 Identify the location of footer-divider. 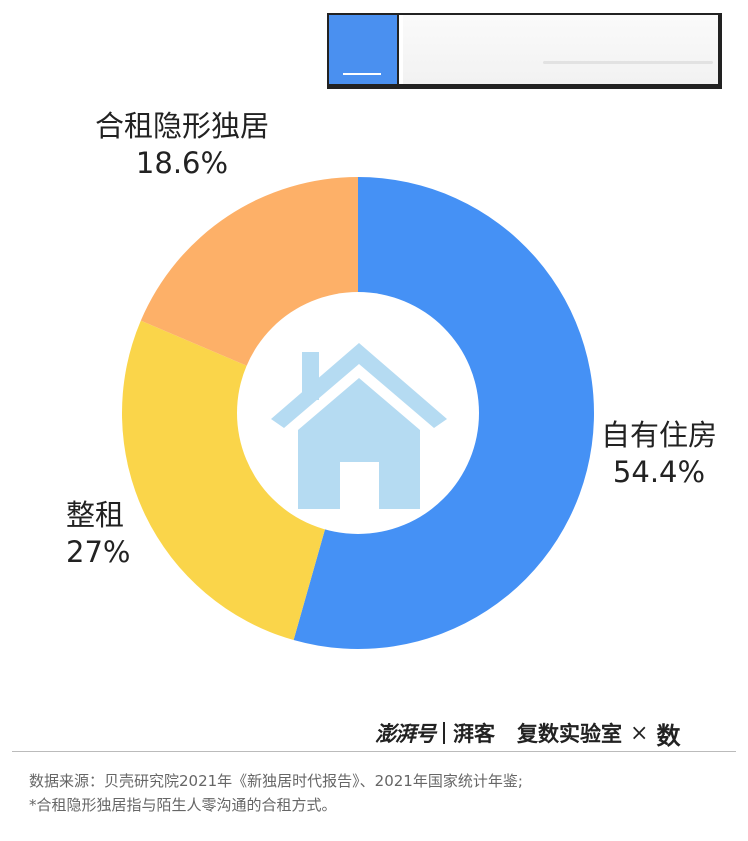
(374, 751).